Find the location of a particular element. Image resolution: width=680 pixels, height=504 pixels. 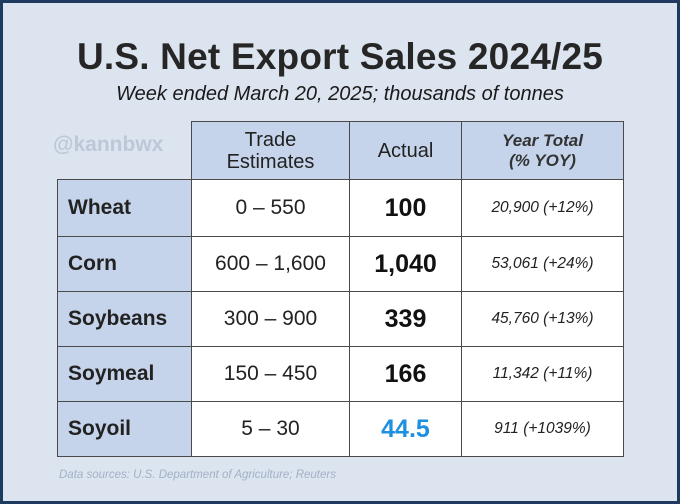

header-empty-cell is located at coordinates (125, 151).